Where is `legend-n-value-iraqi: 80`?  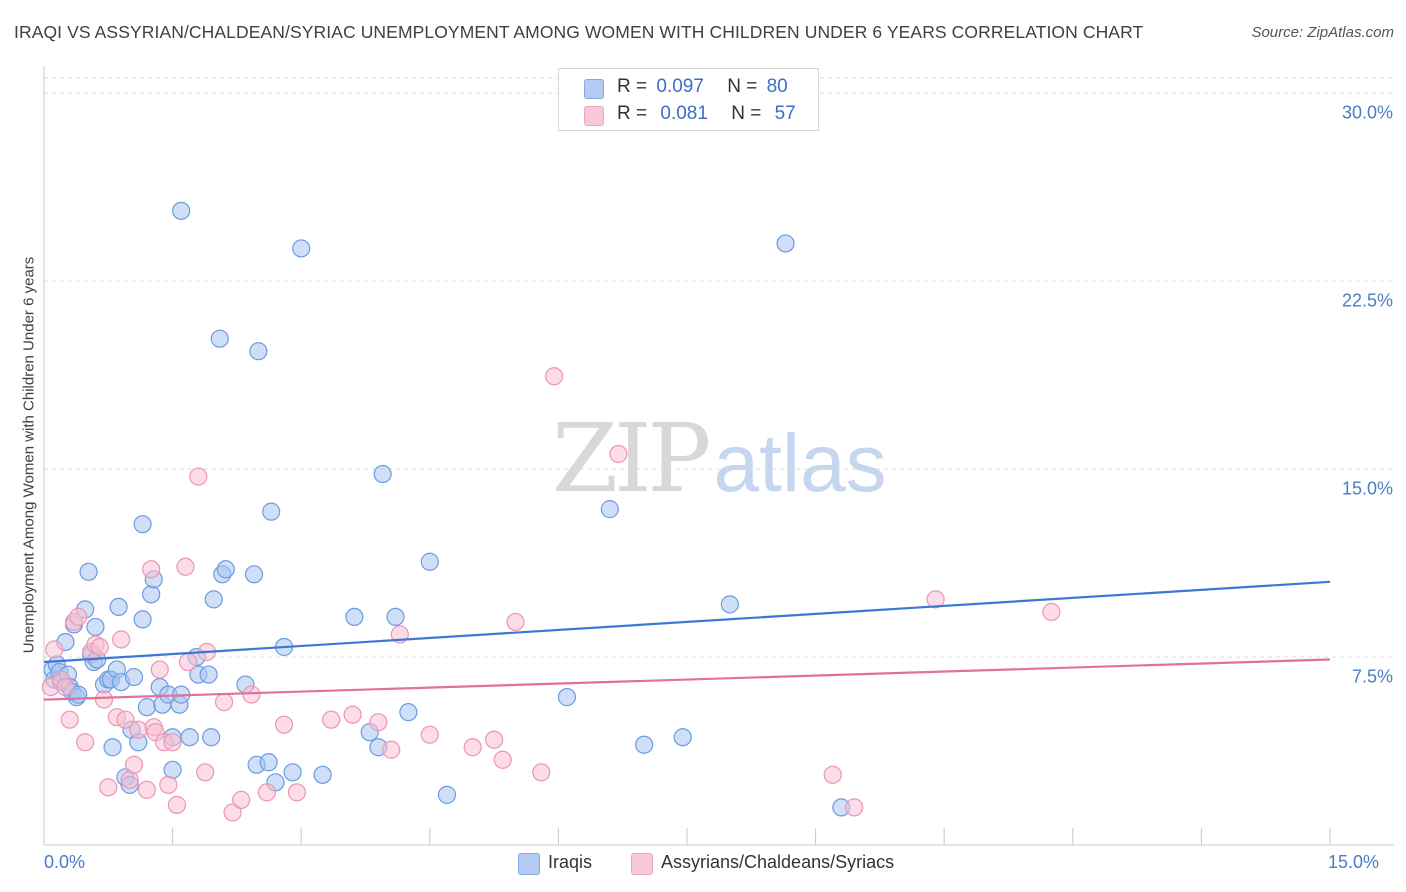 legend-n-value-iraqi: 80 is located at coordinates (777, 86).